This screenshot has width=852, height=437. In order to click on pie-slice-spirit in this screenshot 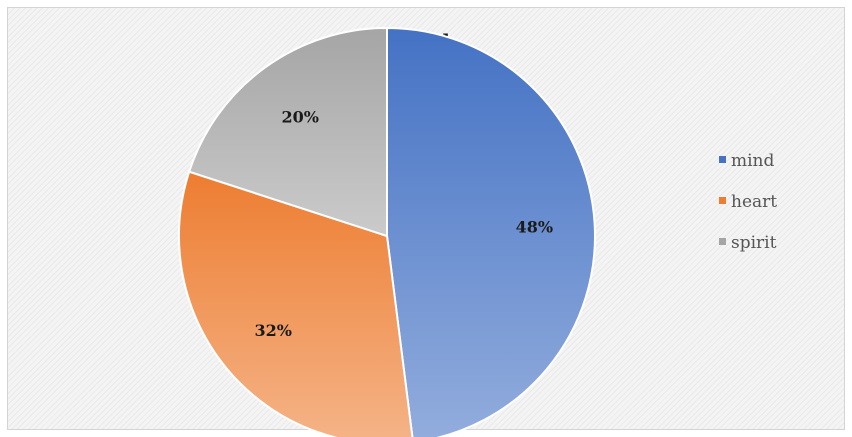, I will do `click(287, 132)`.